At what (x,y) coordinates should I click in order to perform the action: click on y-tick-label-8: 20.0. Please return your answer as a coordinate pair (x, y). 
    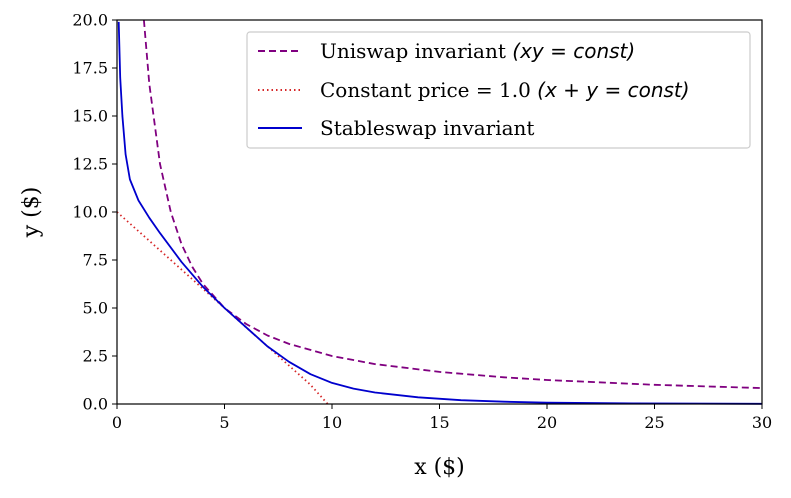
    Looking at the image, I should click on (90, 20).